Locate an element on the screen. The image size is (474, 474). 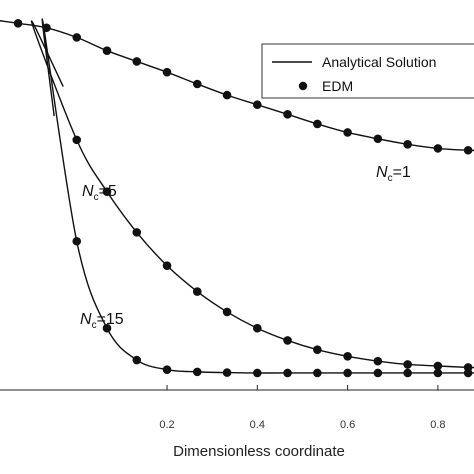
legend-box is located at coordinates (367, 71).